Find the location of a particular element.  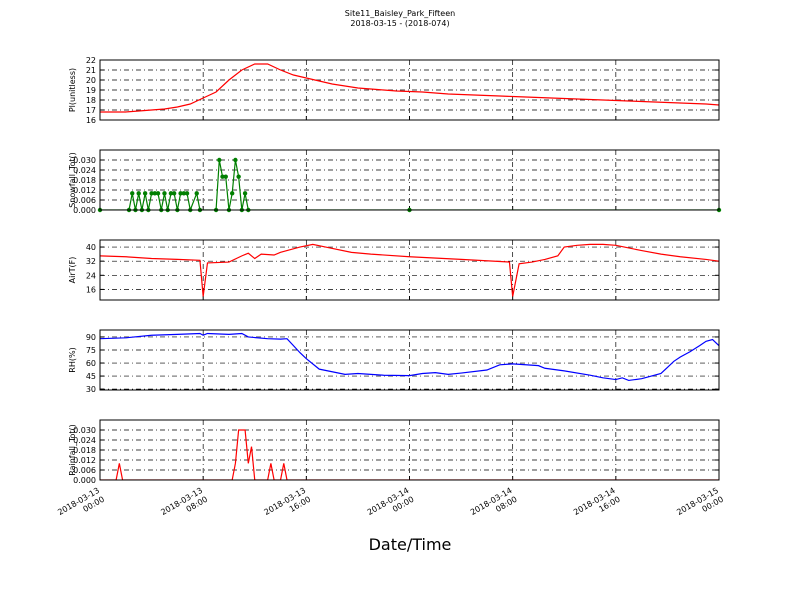

y-tick-label: 45 is located at coordinates (91, 376).